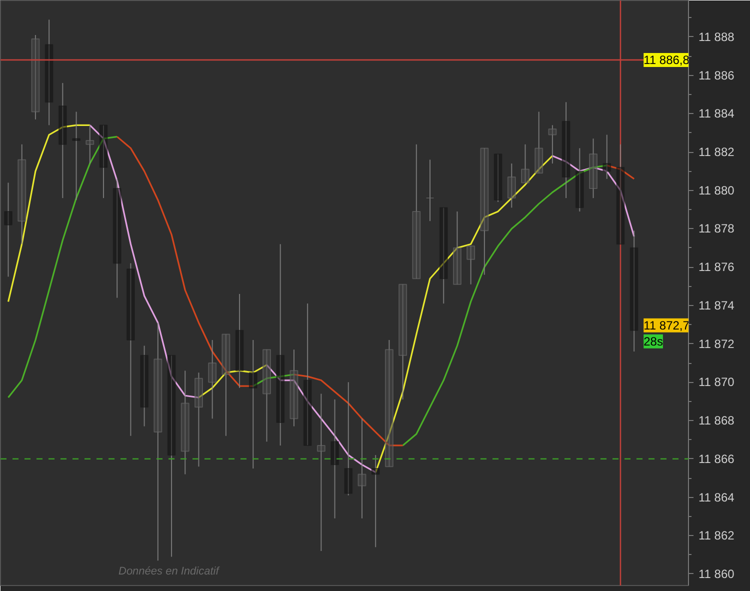 The image size is (750, 591). I want to click on text: 28s, so click(653, 341).